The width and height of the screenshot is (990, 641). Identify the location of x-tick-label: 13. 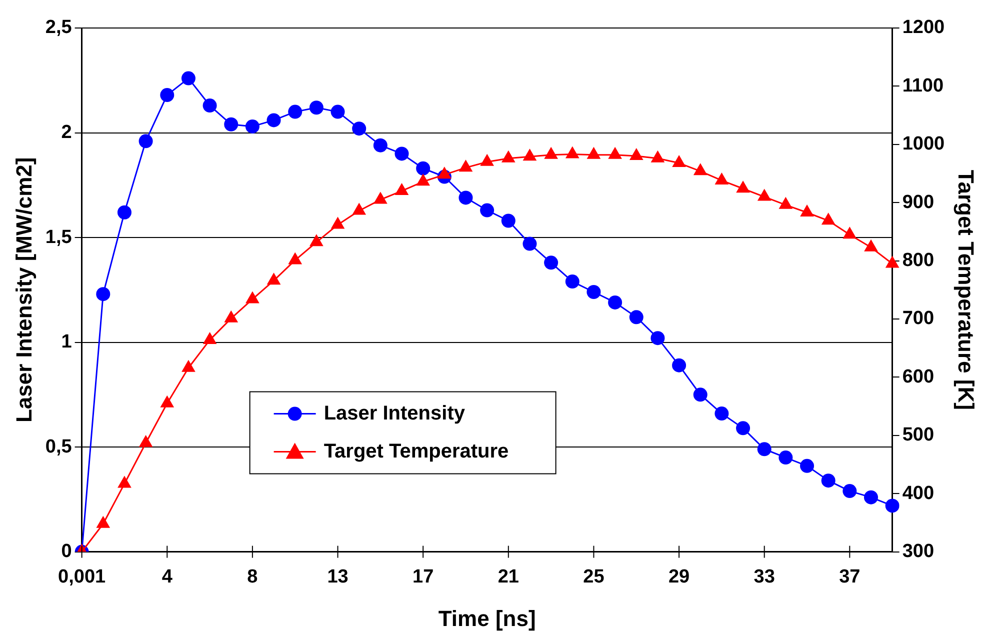
(337, 577).